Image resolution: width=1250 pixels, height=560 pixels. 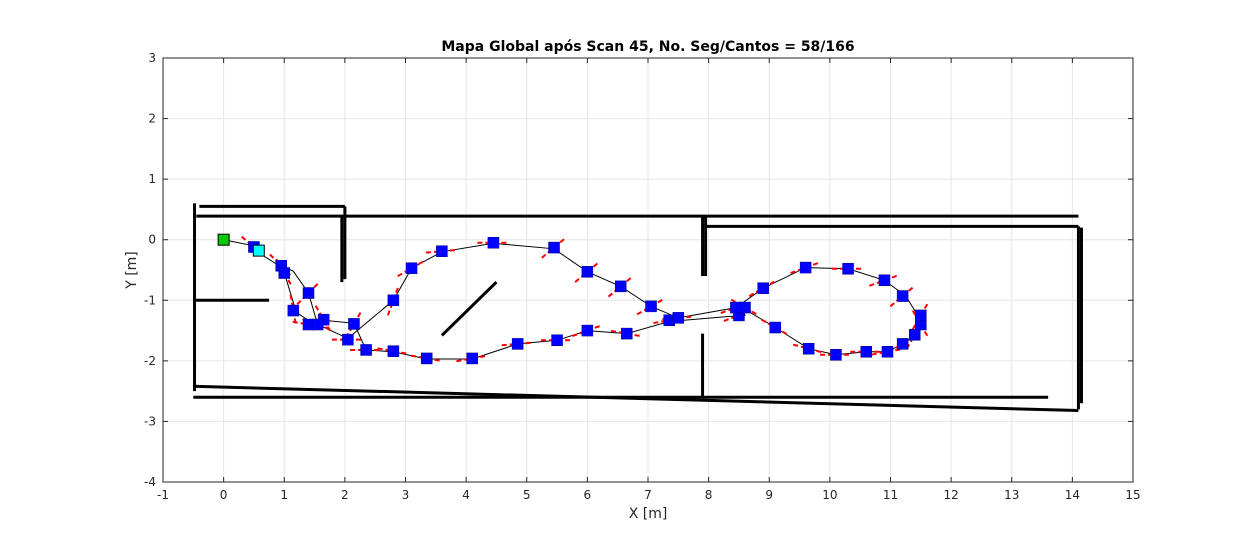 I want to click on x-tick-label: 6, so click(x=588, y=495).